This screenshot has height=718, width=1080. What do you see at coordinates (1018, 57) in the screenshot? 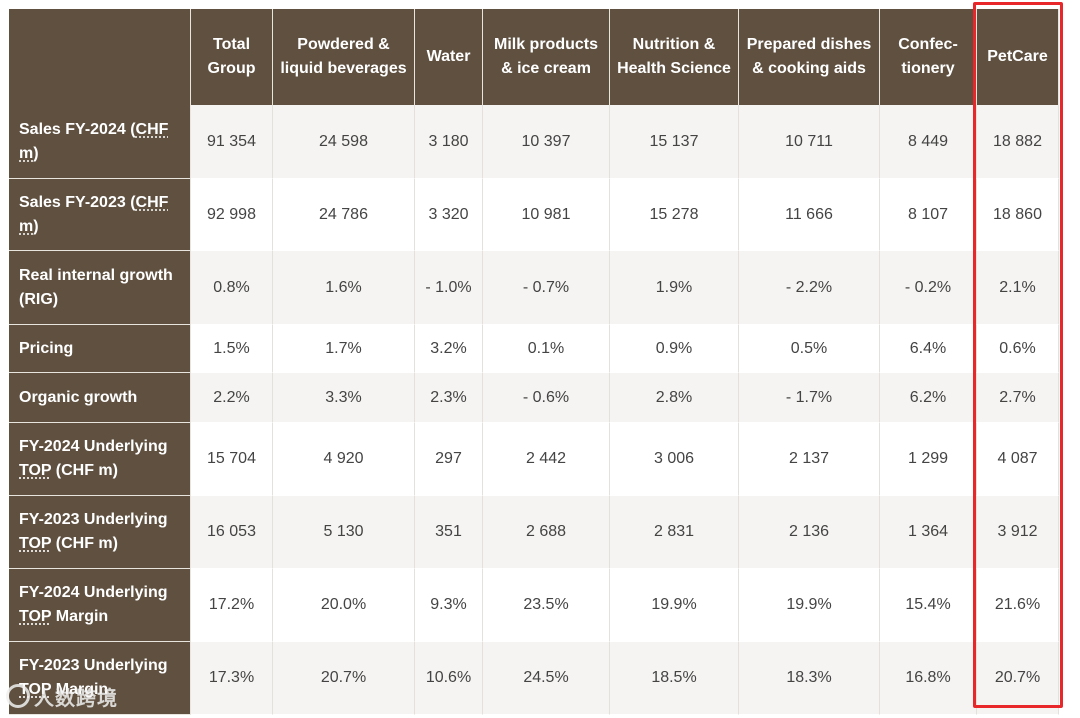
I see `column-header-petcare: PetCare` at bounding box center [1018, 57].